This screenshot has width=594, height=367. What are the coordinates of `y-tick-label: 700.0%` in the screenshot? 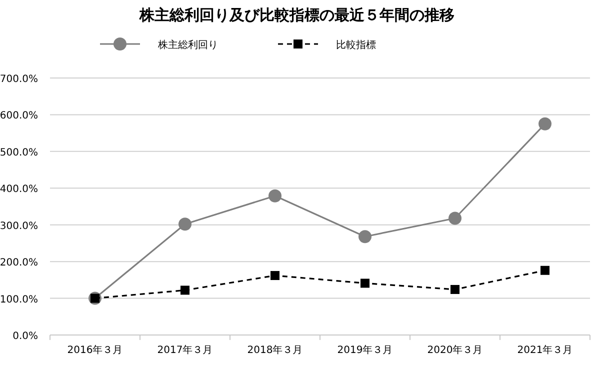 It's located at (19, 79).